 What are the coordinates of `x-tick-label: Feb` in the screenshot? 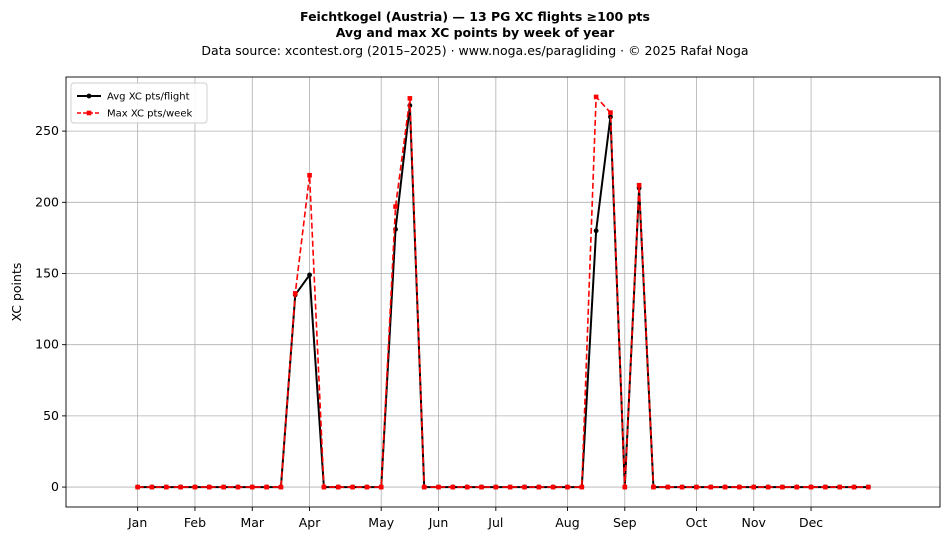 It's located at (195, 522).